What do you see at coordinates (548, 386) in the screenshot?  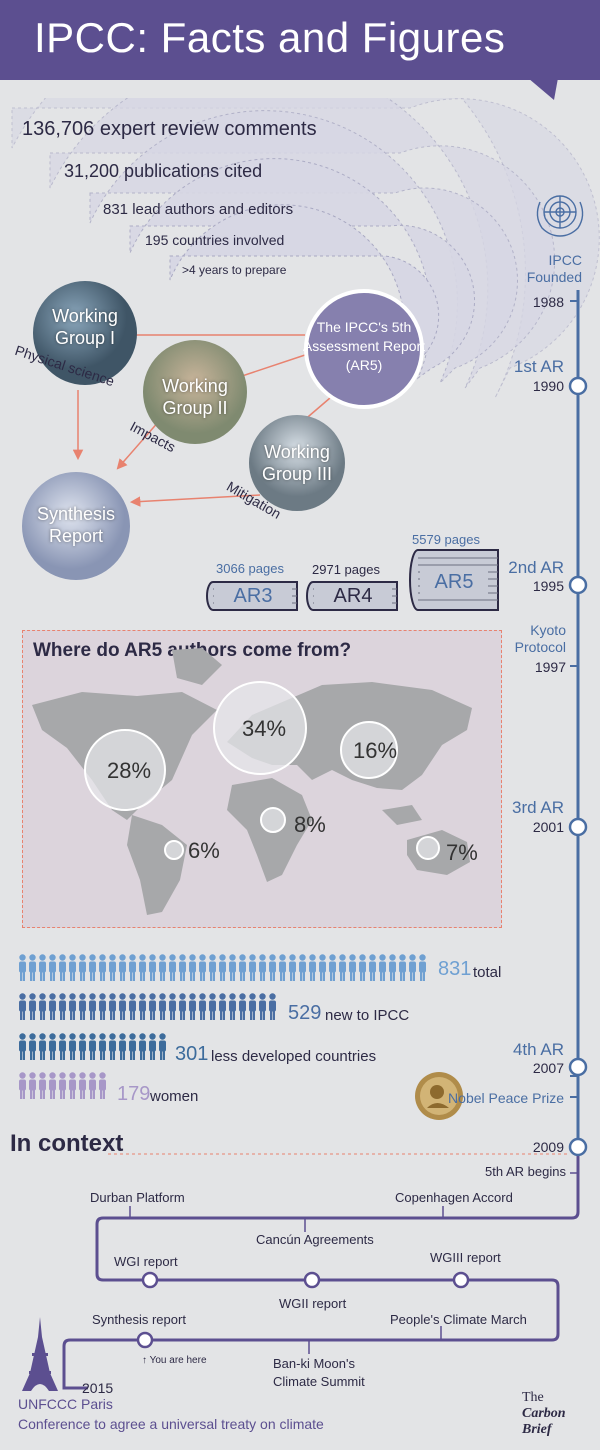 I see `tl-1990: 1990` at bounding box center [548, 386].